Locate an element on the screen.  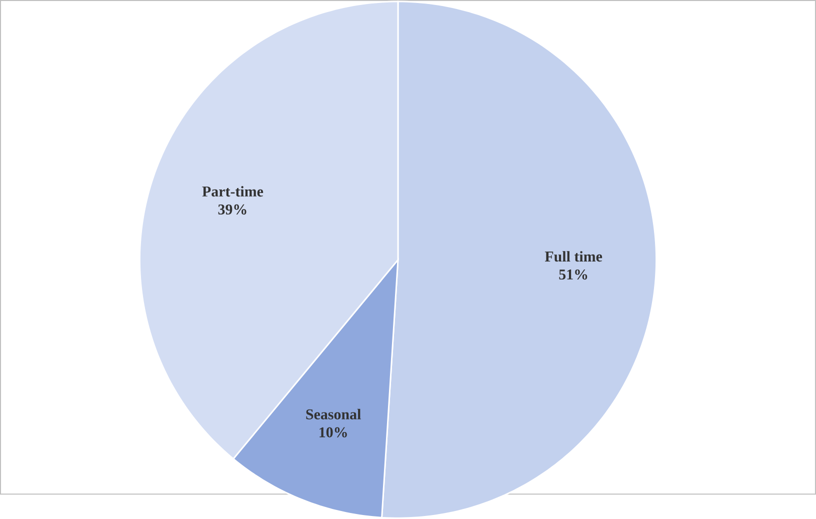
slice-label: Seasonal is located at coordinates (333, 414).